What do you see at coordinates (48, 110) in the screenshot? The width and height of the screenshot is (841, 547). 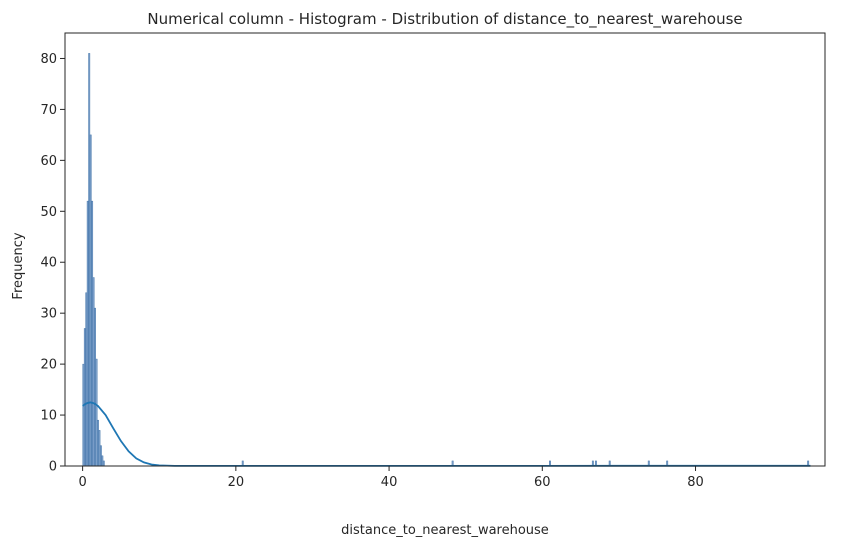 I see `y-tick-label: 70` at bounding box center [48, 110].